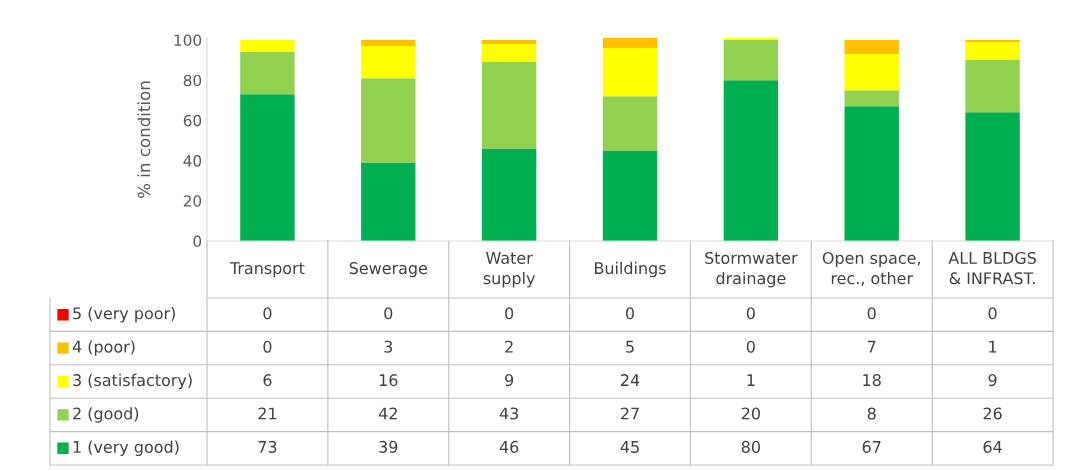 The width and height of the screenshot is (1065, 471). What do you see at coordinates (192, 161) in the screenshot?
I see `y-tick-label: 40` at bounding box center [192, 161].